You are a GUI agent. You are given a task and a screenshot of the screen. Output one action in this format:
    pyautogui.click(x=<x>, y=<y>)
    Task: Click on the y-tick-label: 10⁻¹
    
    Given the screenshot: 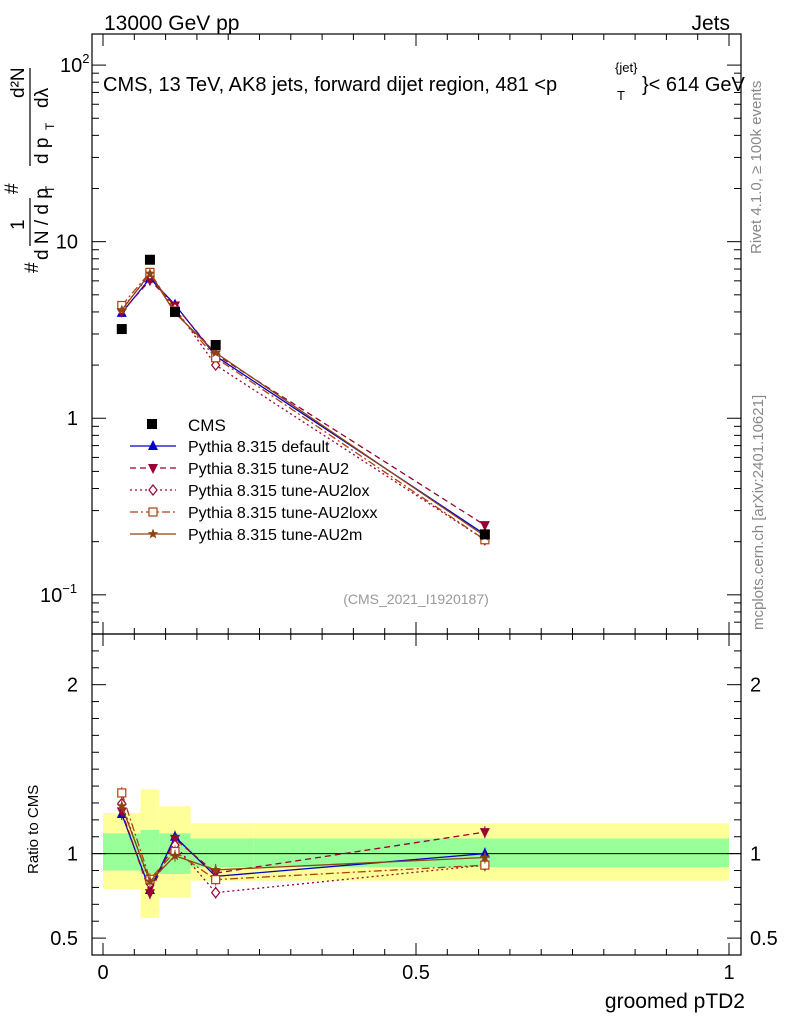 What is the action you would take?
    pyautogui.click(x=58, y=594)
    